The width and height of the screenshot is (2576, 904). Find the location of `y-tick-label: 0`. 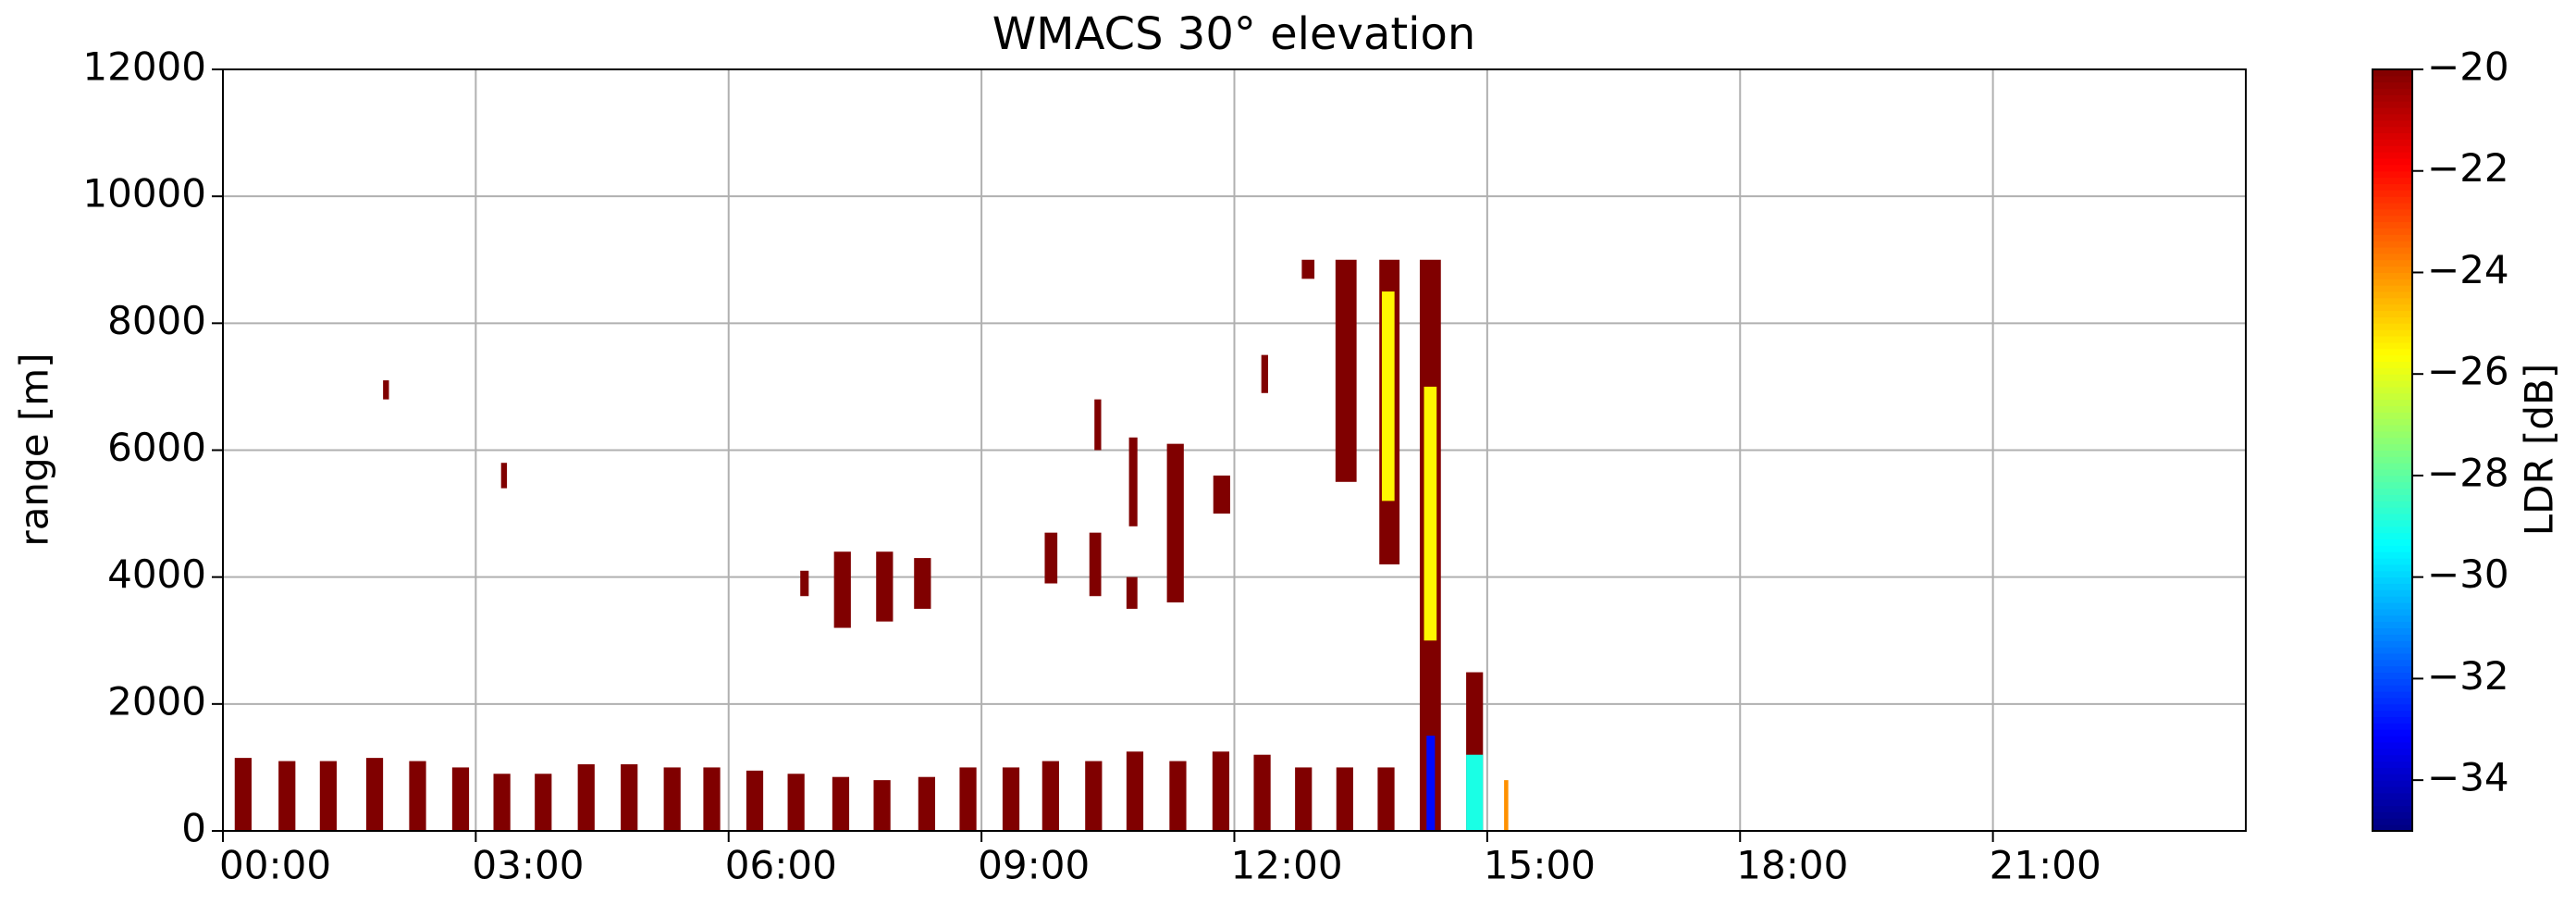

y-tick-label: 0 is located at coordinates (193, 828).